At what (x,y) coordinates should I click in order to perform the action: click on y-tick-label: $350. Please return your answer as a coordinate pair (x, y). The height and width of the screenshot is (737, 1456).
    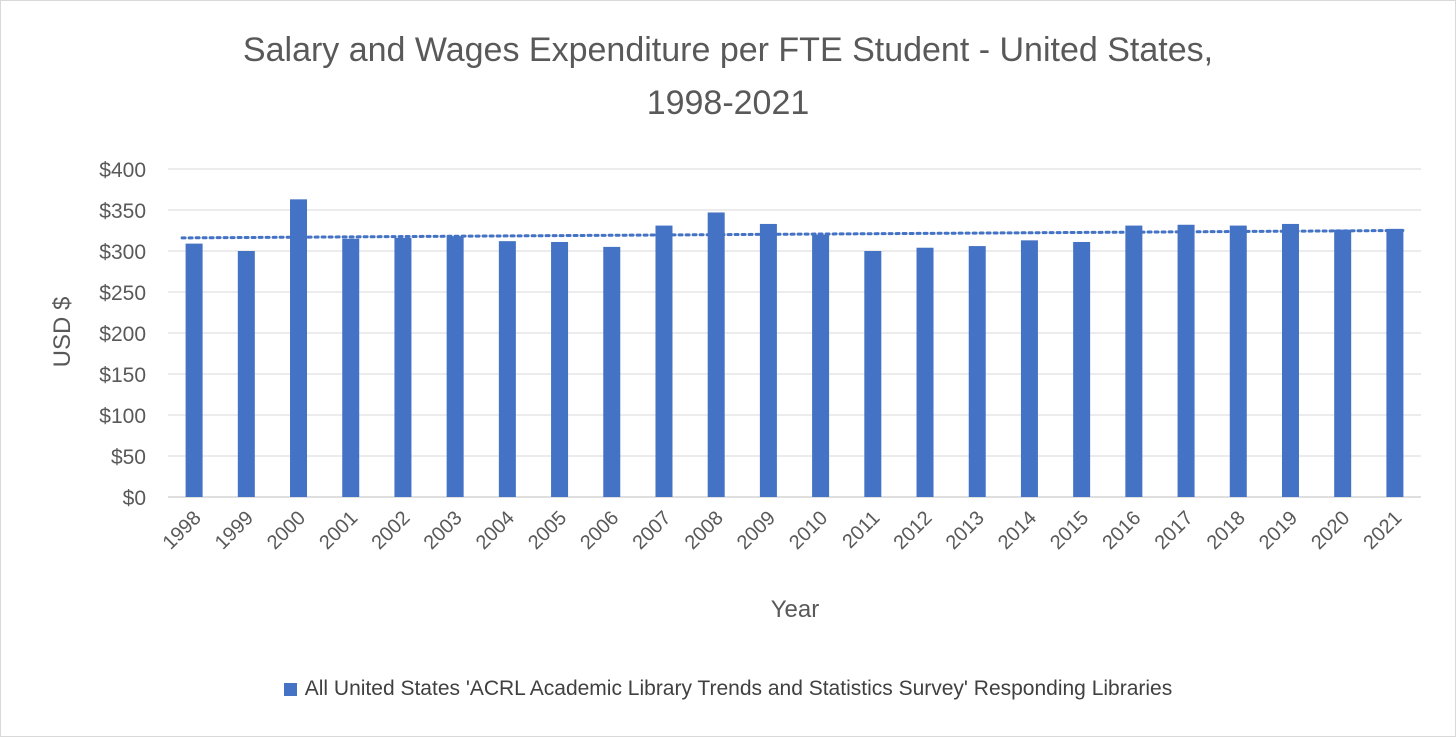
    Looking at the image, I should click on (122, 211).